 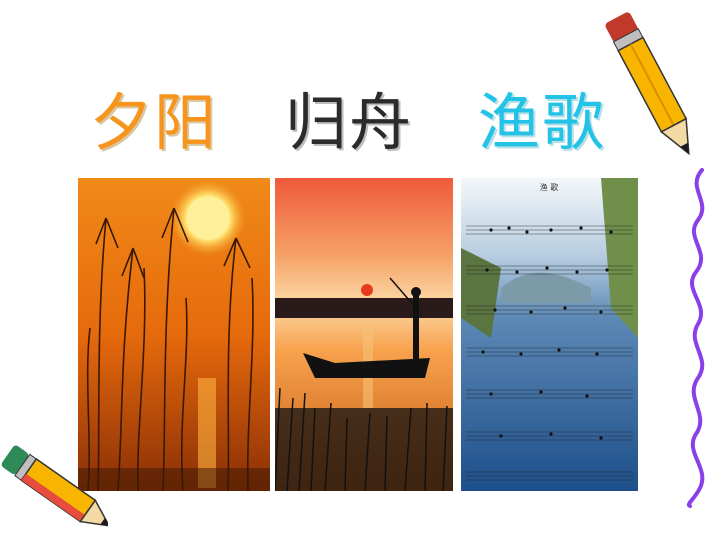 I want to click on title-char: 夕, so click(x=122, y=122).